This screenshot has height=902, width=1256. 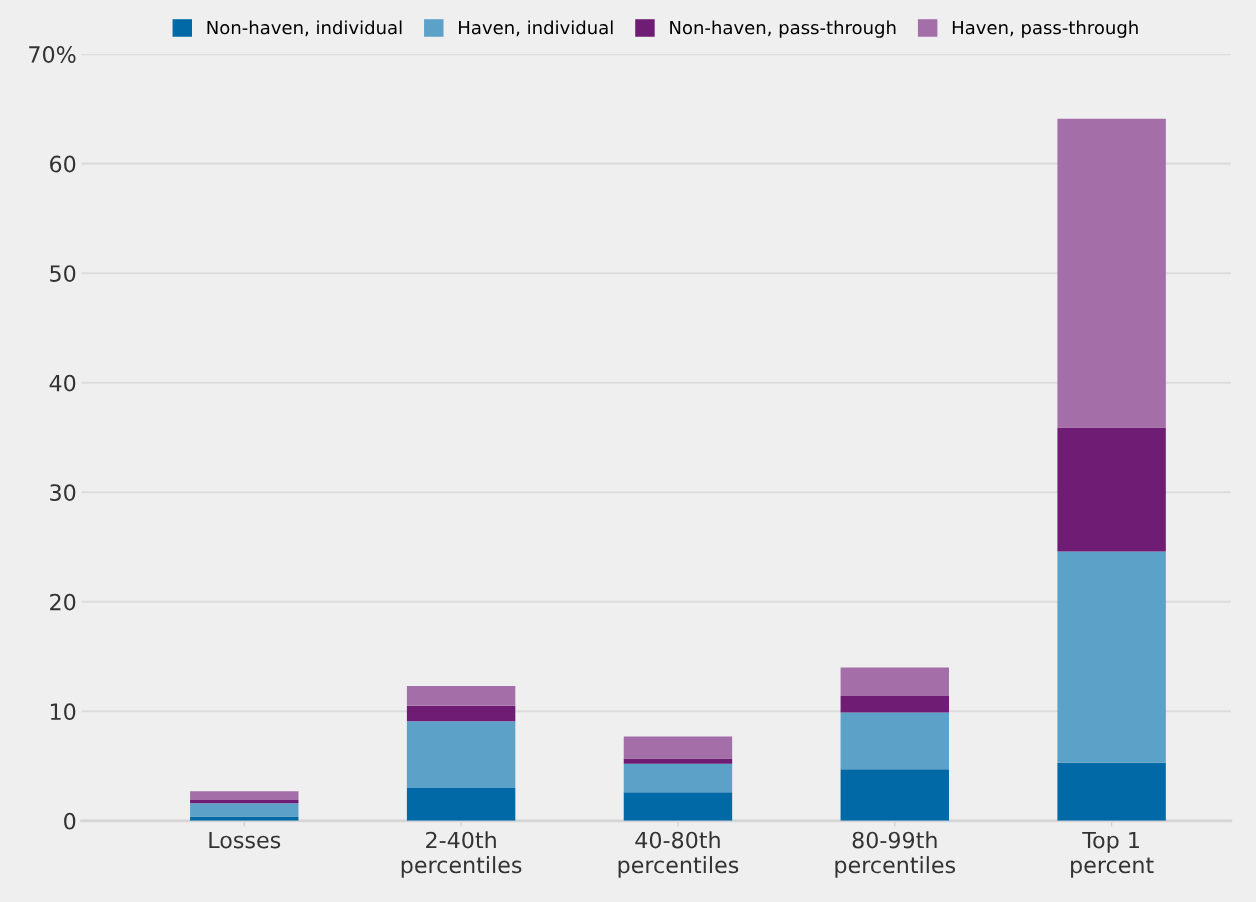 I want to click on legend-label: Non-haven, individual, so click(x=304, y=28).